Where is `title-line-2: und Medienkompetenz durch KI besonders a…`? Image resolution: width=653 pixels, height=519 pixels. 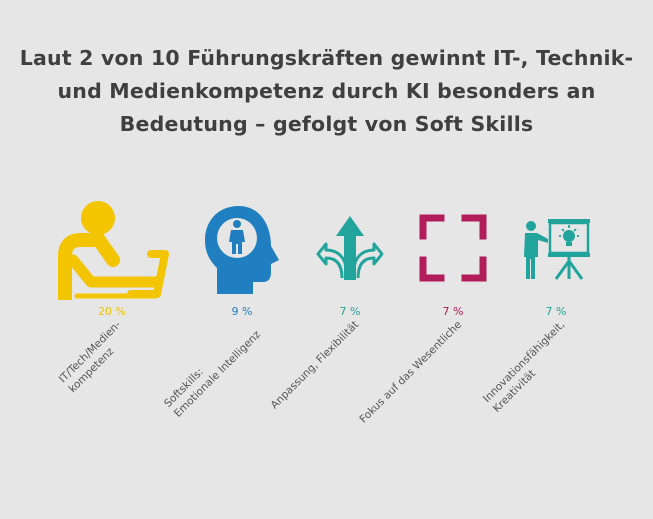 title-line-2: und Medienkompetenz durch KI besonders a… is located at coordinates (326, 91).